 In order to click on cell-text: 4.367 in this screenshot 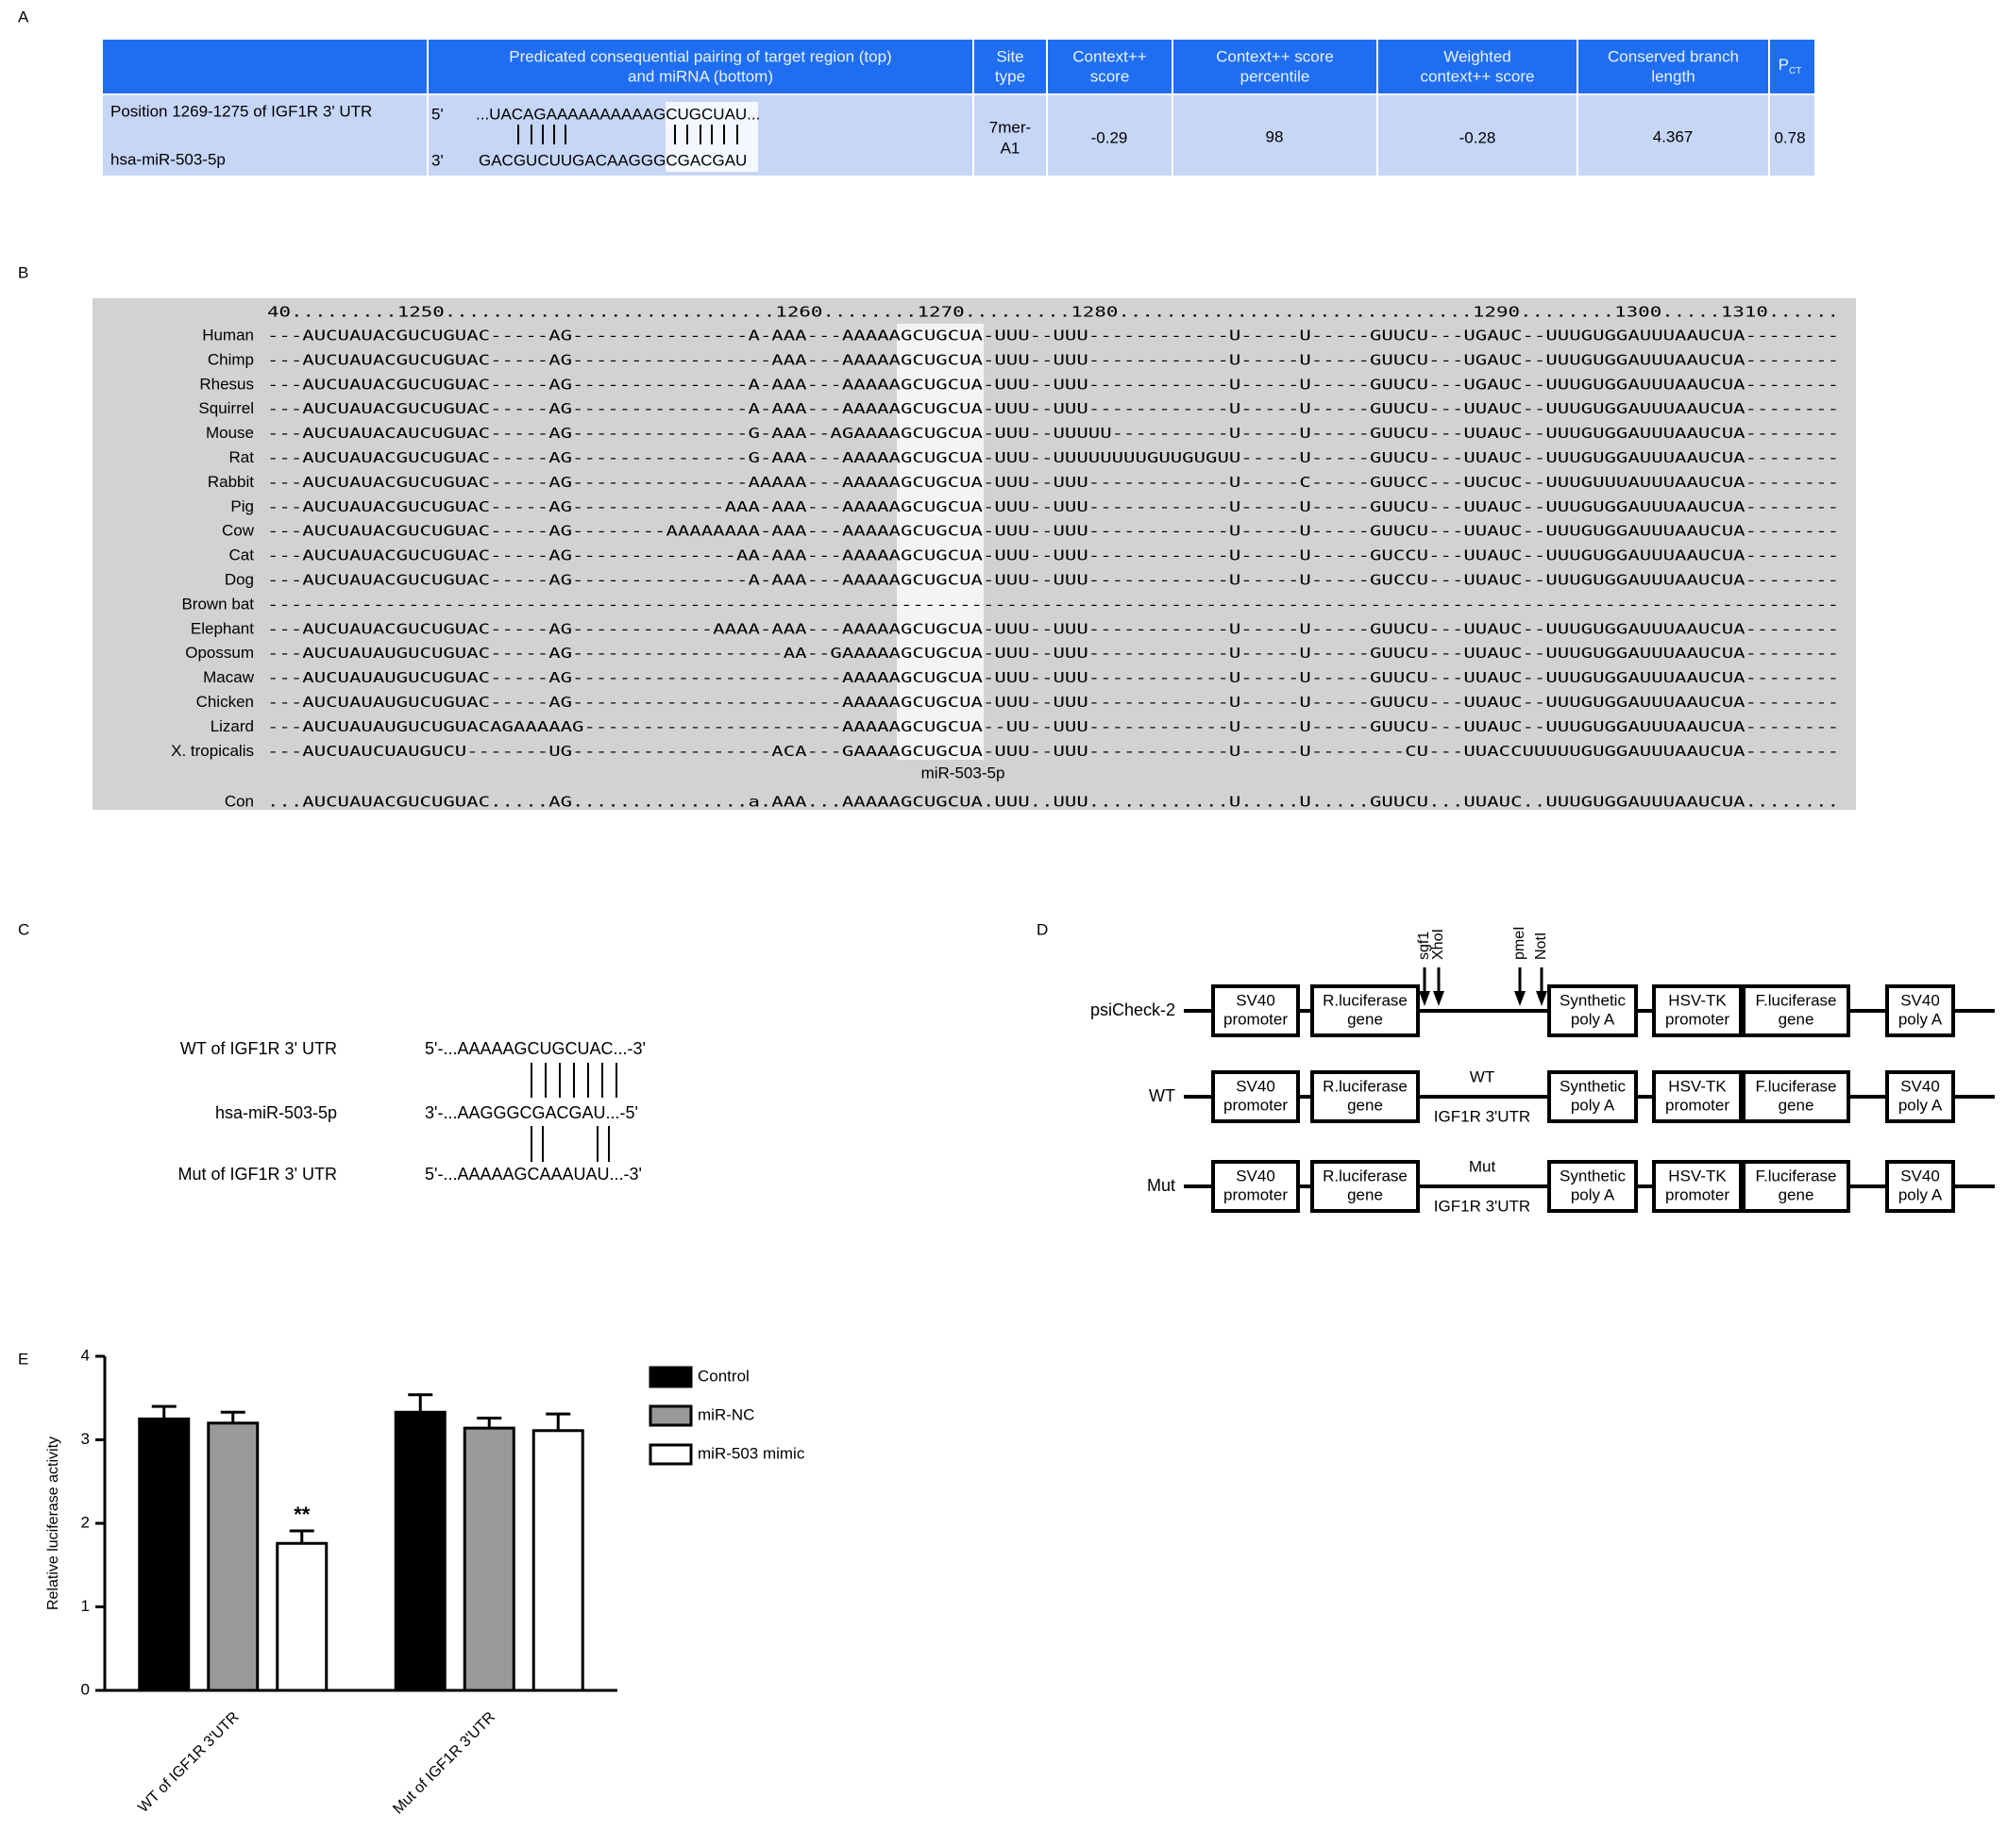, I will do `click(1673, 136)`.